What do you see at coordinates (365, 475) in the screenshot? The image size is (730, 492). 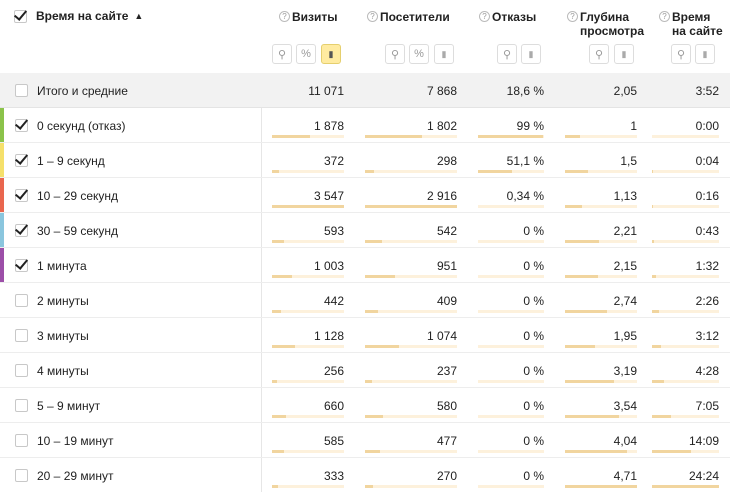 I see `table-row: 20 – 29 минут 333 270 0 % 4,71 24:24` at bounding box center [365, 475].